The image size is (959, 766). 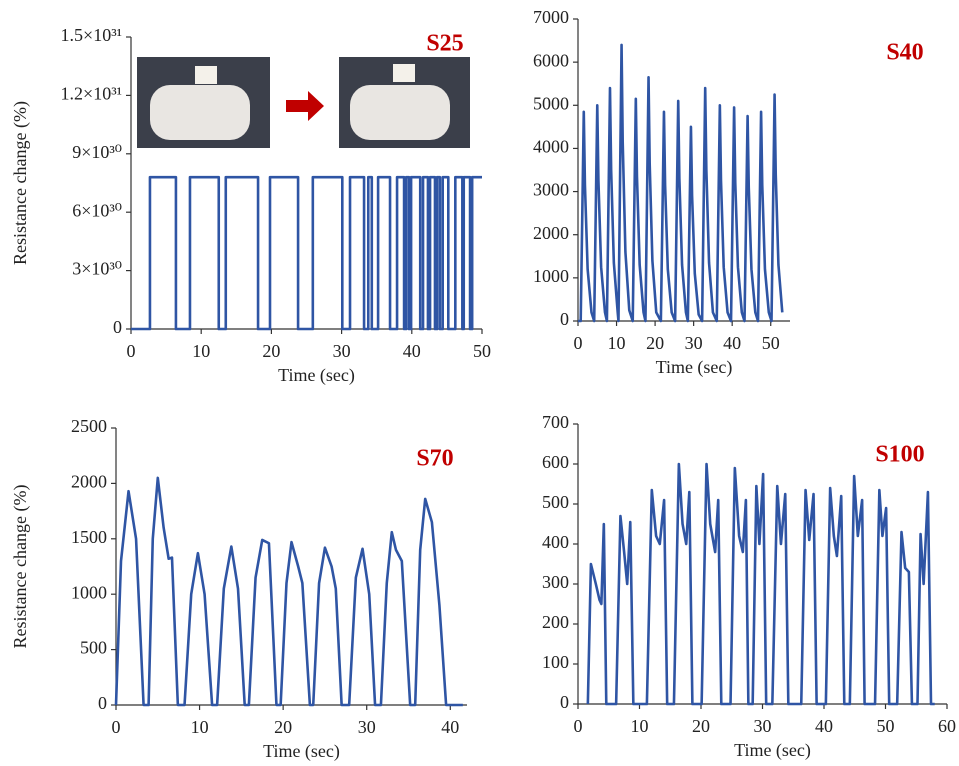 I want to click on y-tick-label: 700, so click(x=555, y=422).